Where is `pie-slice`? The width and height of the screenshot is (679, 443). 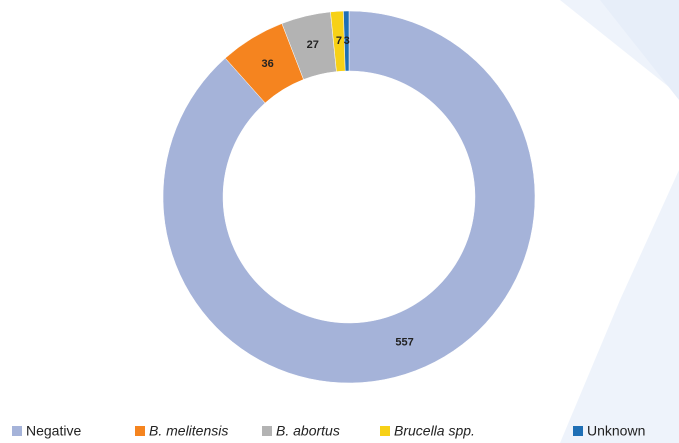 pie-slice is located at coordinates (346, 41).